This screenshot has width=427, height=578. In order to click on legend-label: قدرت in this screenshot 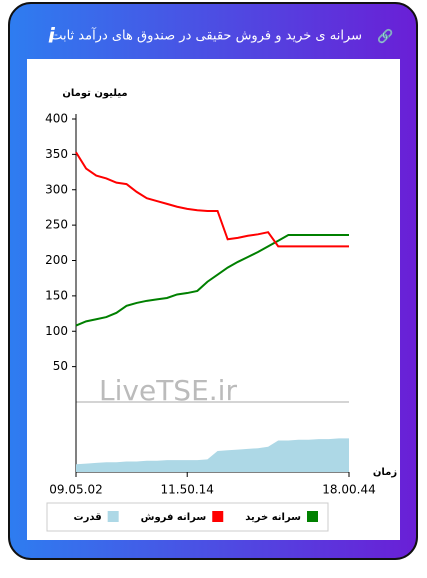, I will do `click(88, 517)`.